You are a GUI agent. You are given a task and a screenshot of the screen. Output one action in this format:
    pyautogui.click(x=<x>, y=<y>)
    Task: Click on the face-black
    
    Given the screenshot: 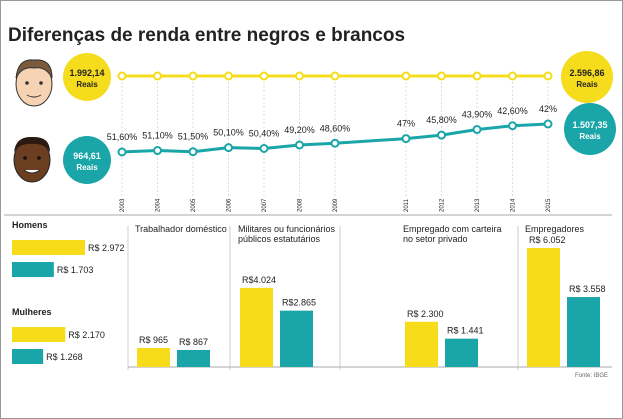 What is the action you would take?
    pyautogui.click(x=32, y=159)
    